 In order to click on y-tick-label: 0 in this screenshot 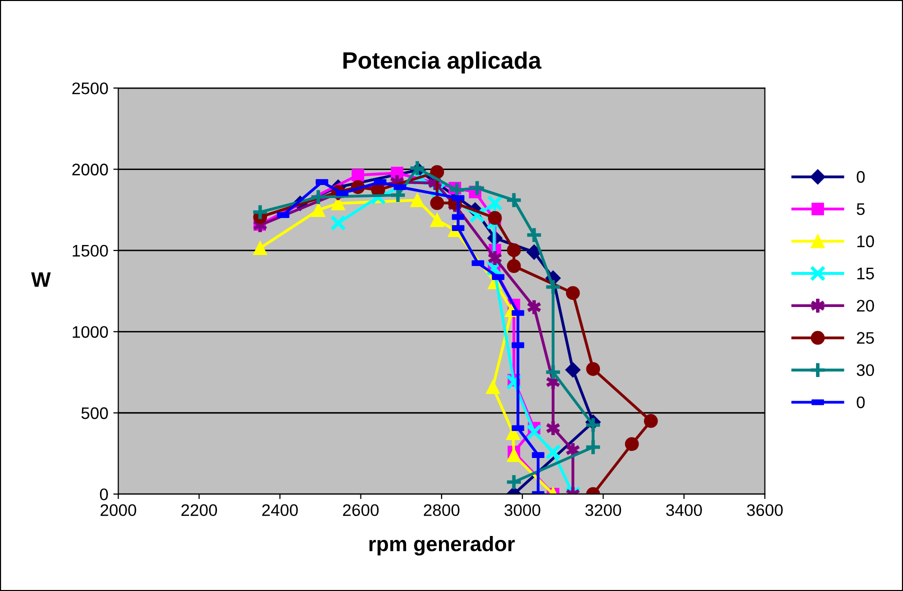, I will do `click(104, 494)`.